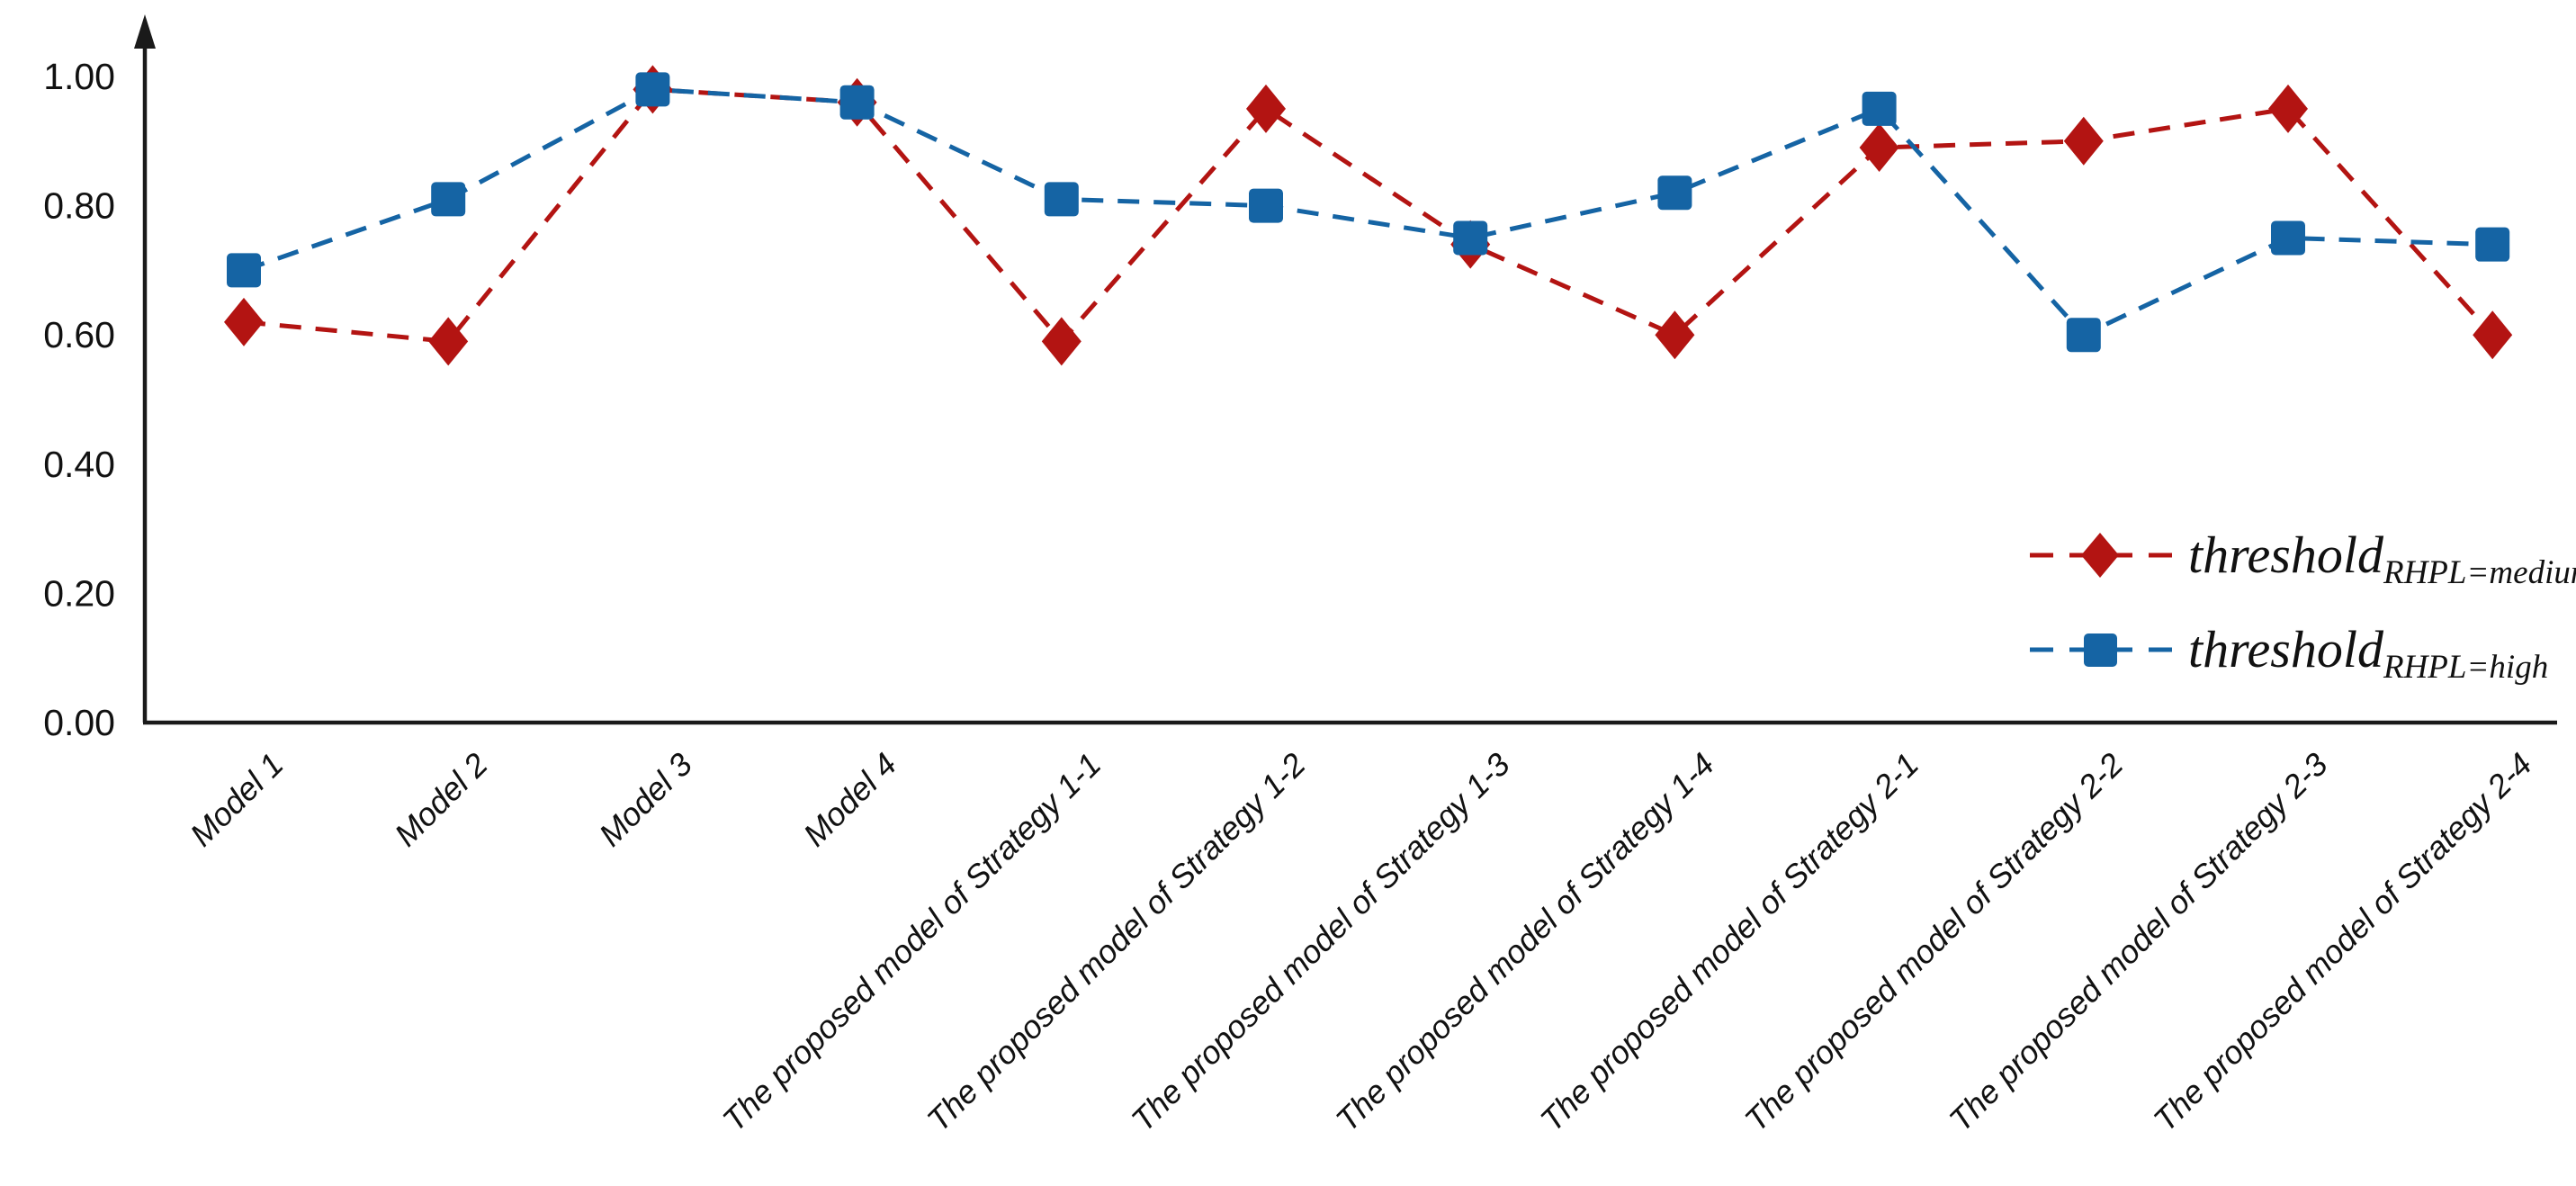 The image size is (2576, 1186). What do you see at coordinates (2368, 653) in the screenshot?
I see `legend-entry-label: thresholdRHPL=high` at bounding box center [2368, 653].